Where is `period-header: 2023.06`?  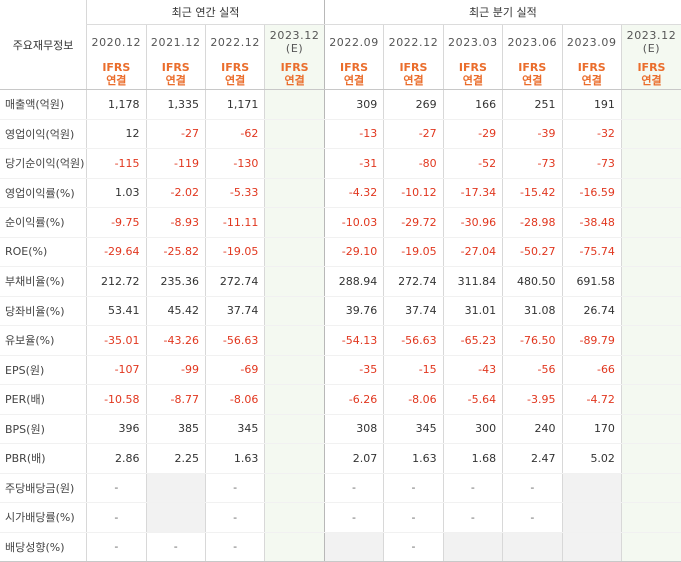
period-header: 2023.06 is located at coordinates (532, 41).